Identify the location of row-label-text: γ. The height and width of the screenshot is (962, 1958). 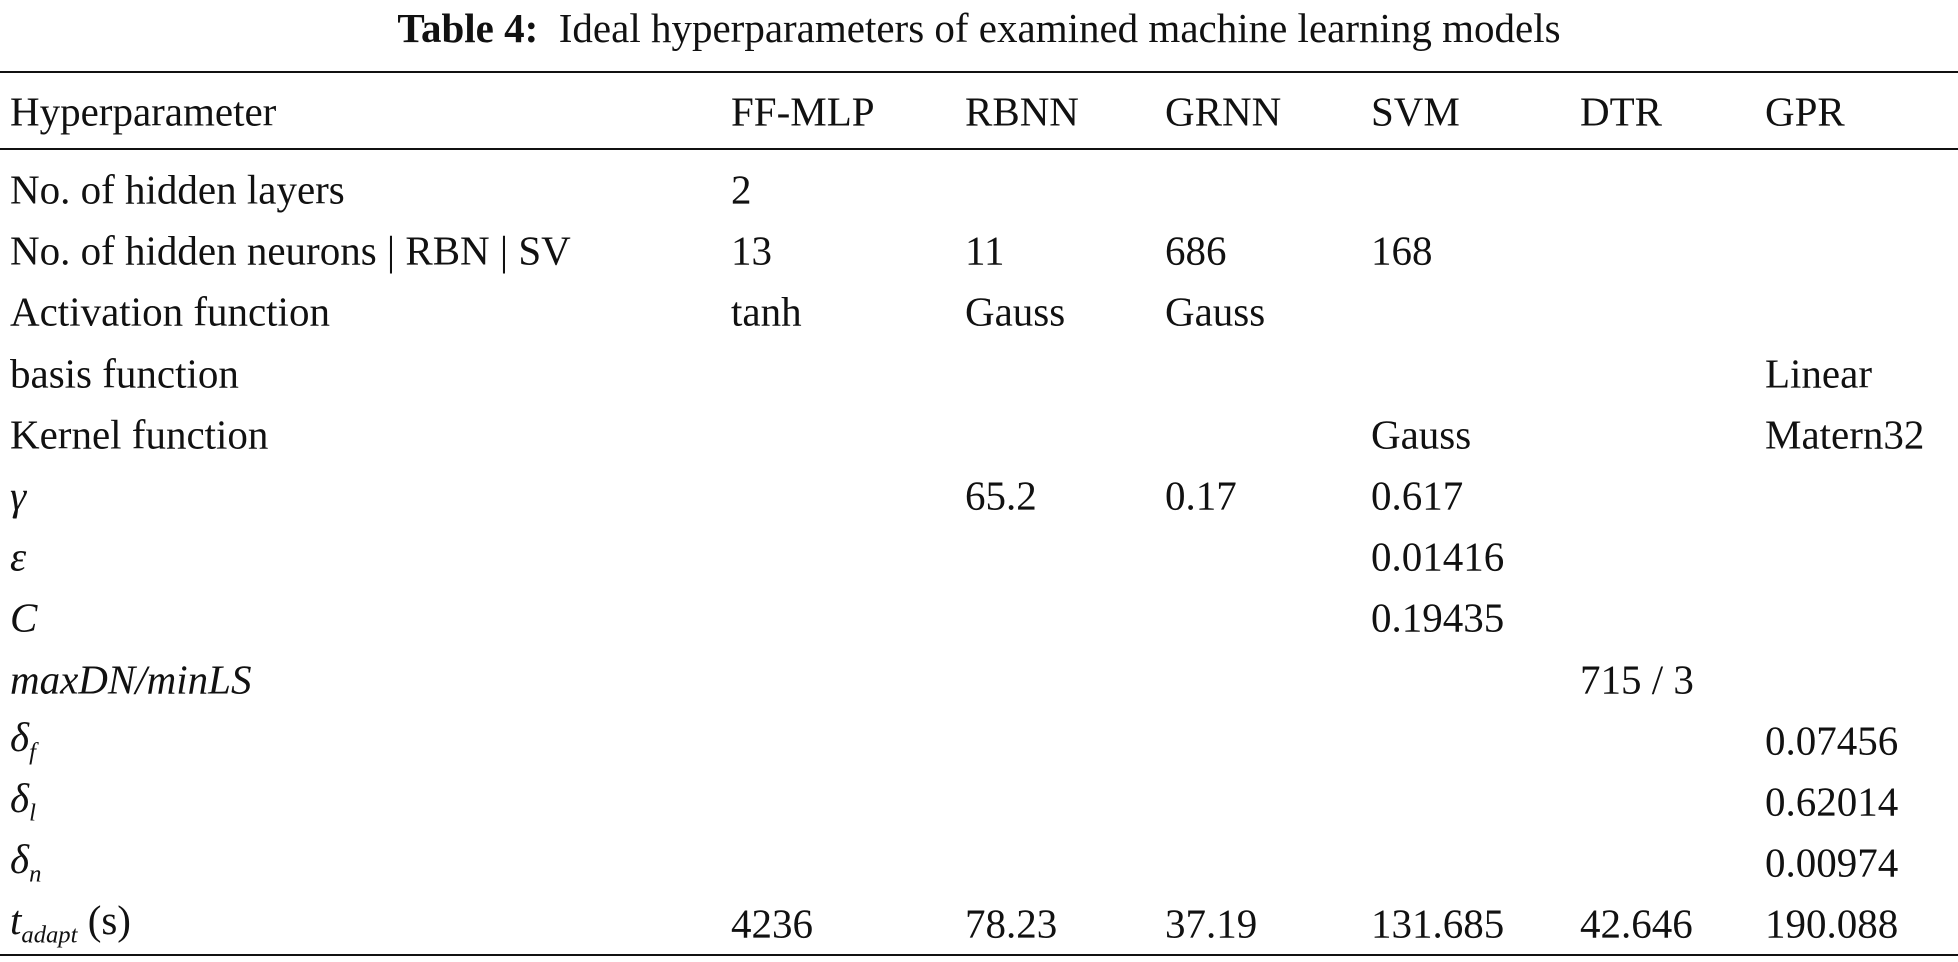
(18, 495).